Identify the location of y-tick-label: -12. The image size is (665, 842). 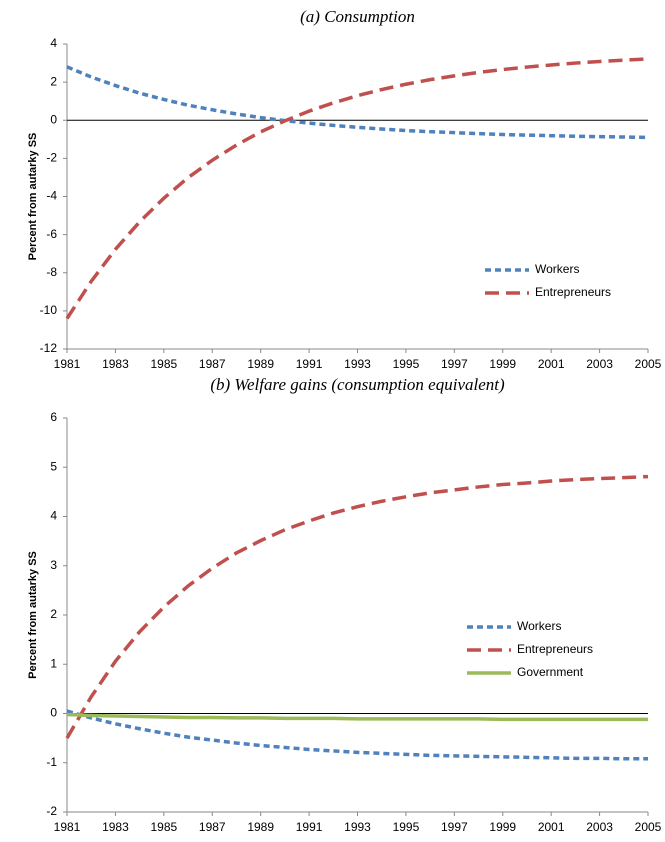
(49, 348).